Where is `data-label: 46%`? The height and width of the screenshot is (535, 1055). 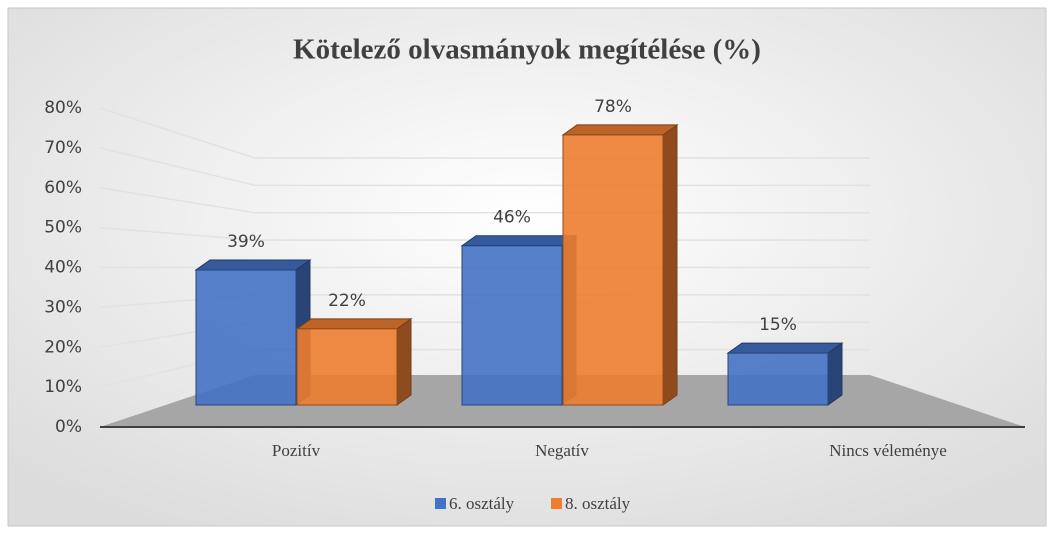
data-label: 46% is located at coordinates (512, 218).